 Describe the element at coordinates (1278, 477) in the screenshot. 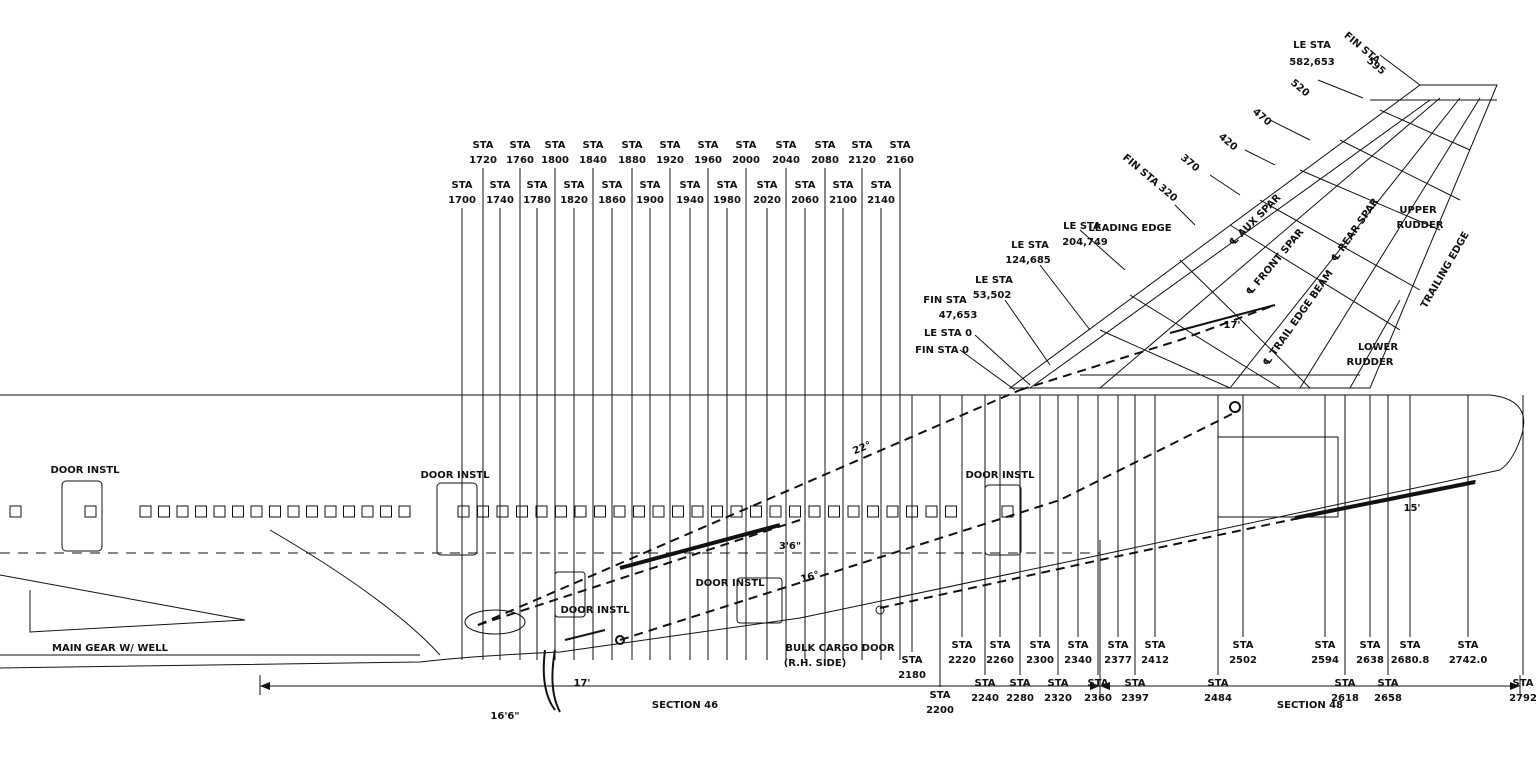

I see `access-panel` at that location.